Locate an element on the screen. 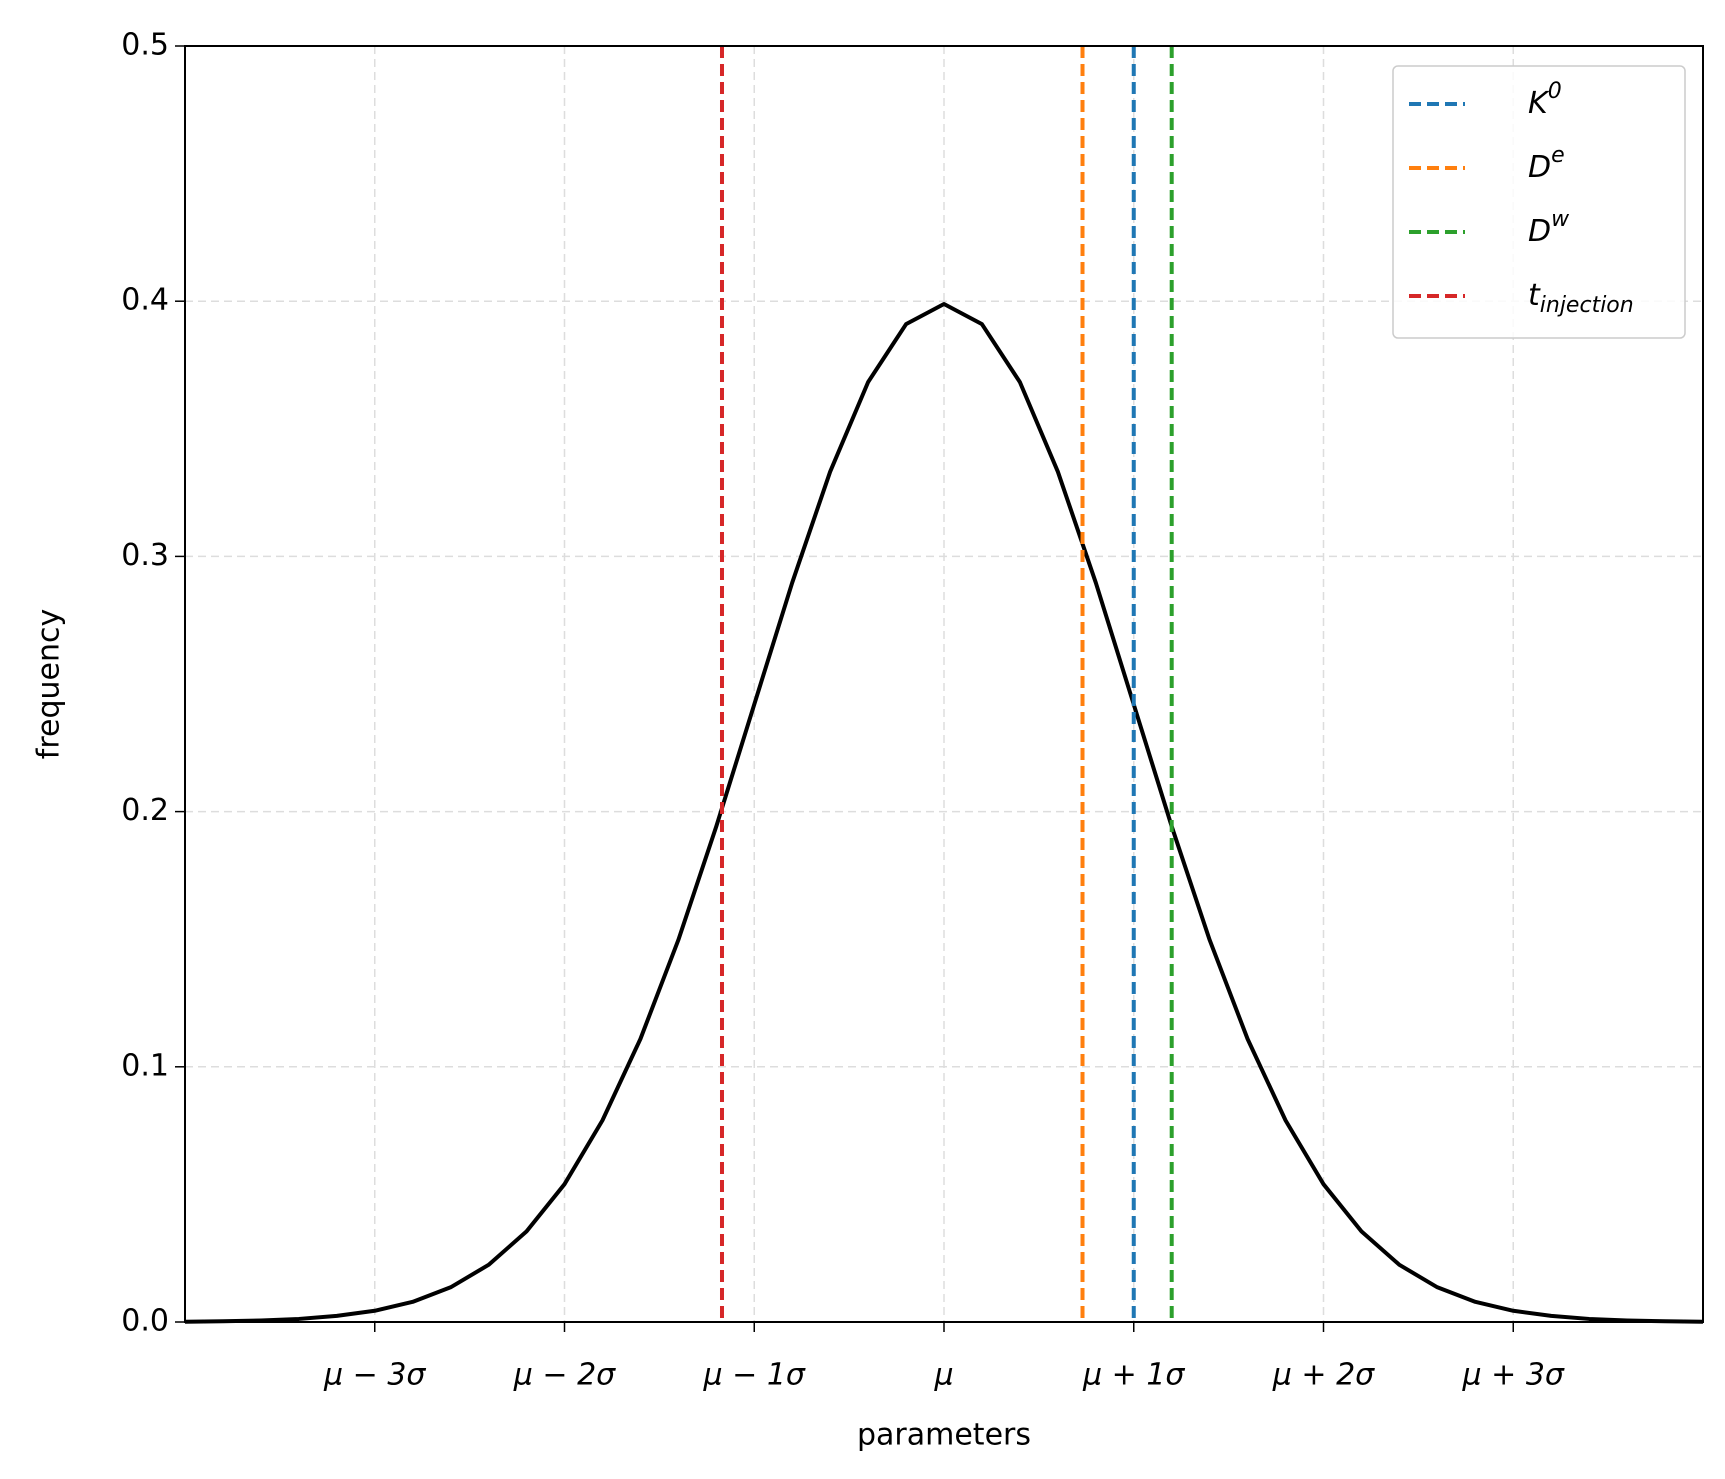  legend-box is located at coordinates (1539, 202).